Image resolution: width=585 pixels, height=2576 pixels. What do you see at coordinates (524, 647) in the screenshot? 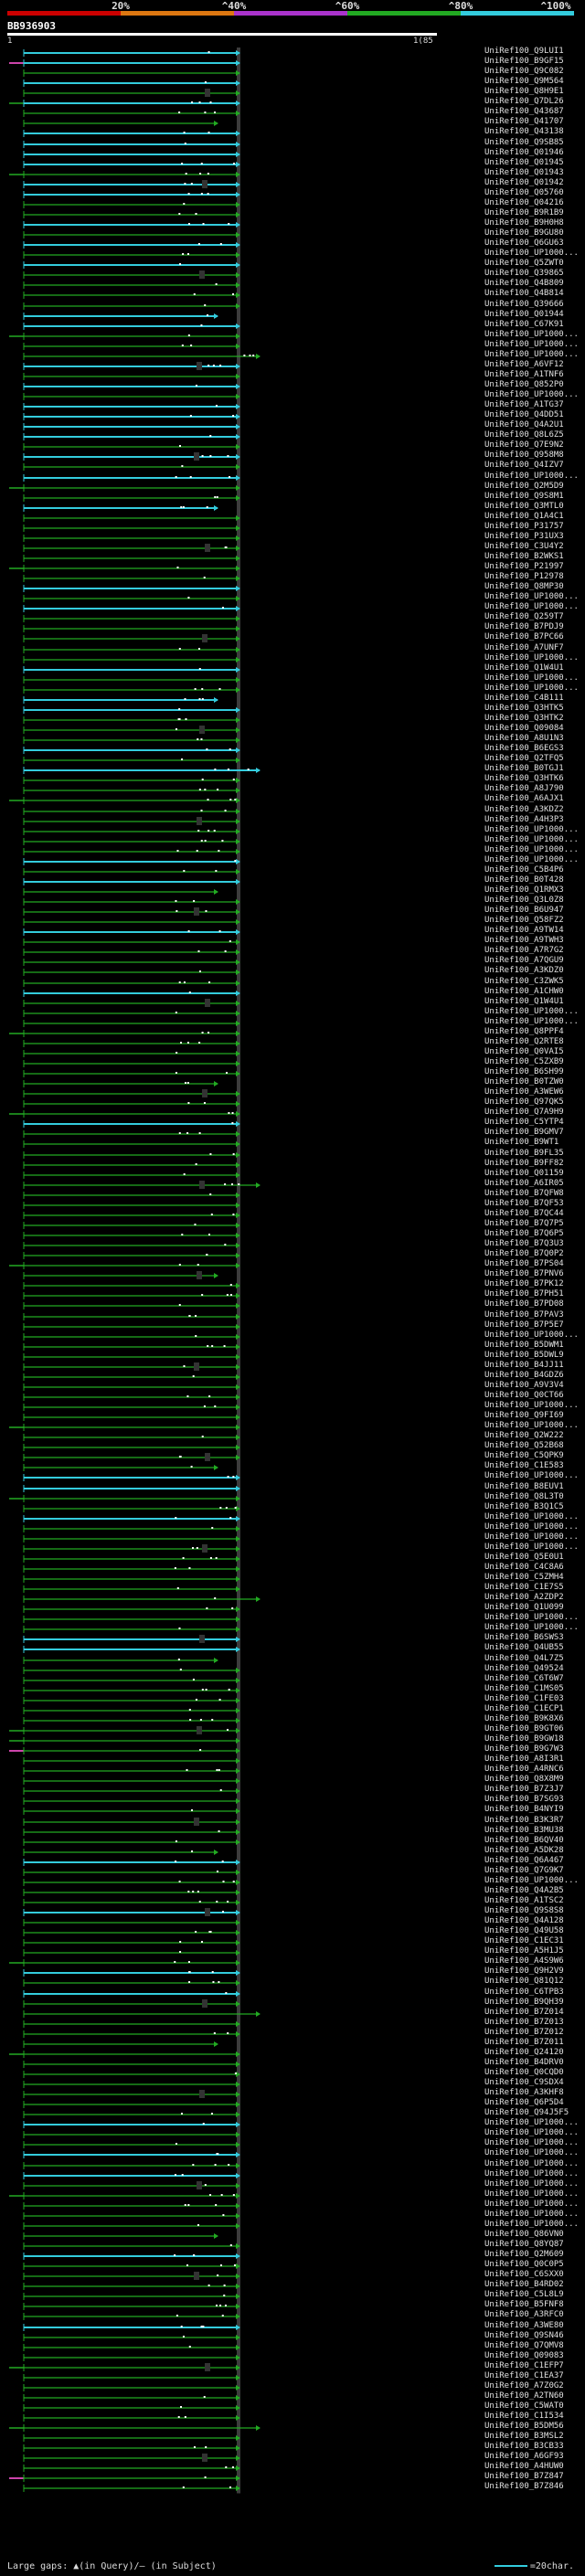
I see `hit-label: UniRef100_A7UNF7` at bounding box center [524, 647].